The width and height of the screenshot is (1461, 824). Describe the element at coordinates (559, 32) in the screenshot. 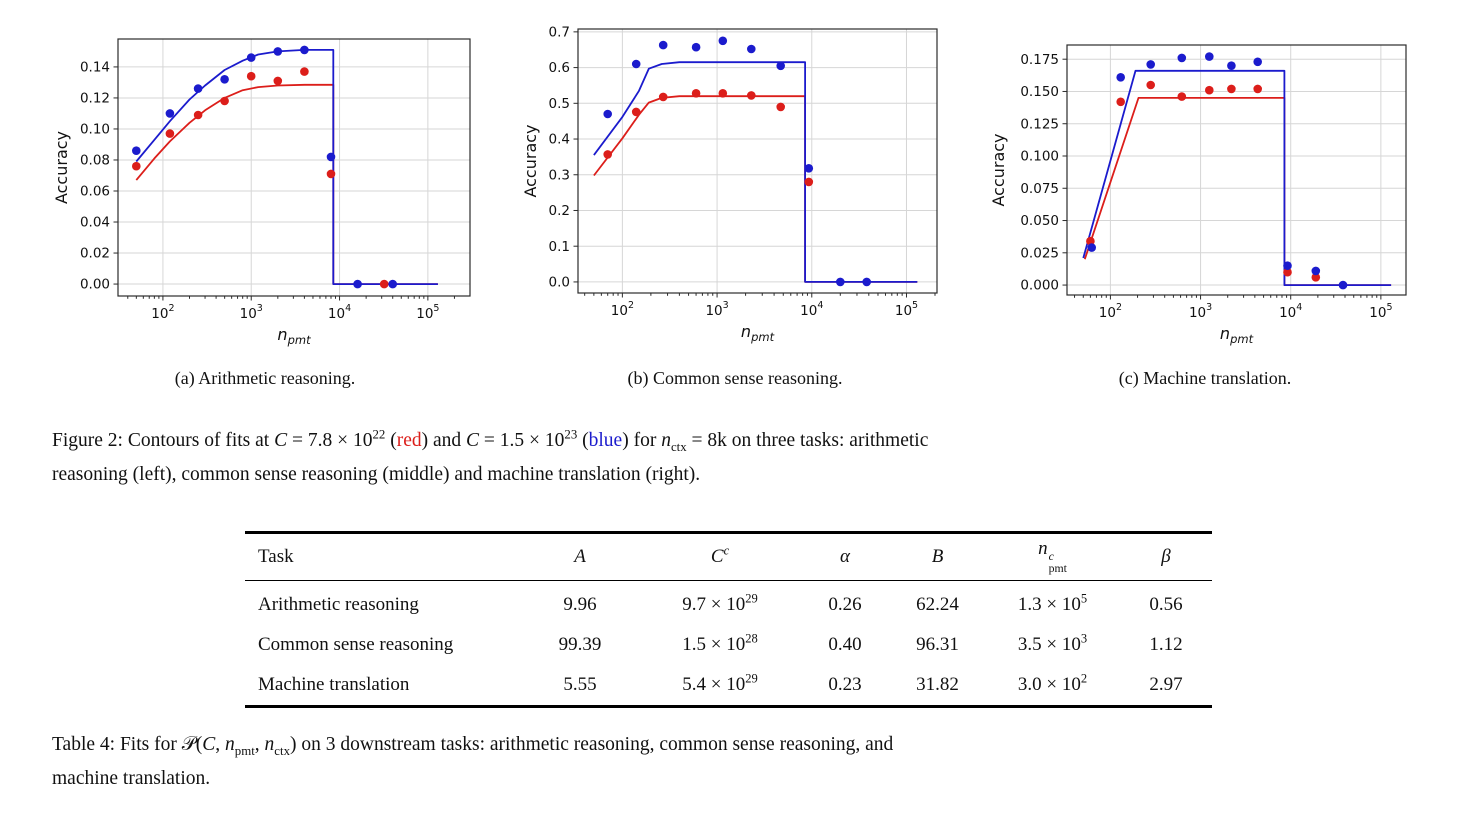

I see `svg-text: 0.7` at that location.